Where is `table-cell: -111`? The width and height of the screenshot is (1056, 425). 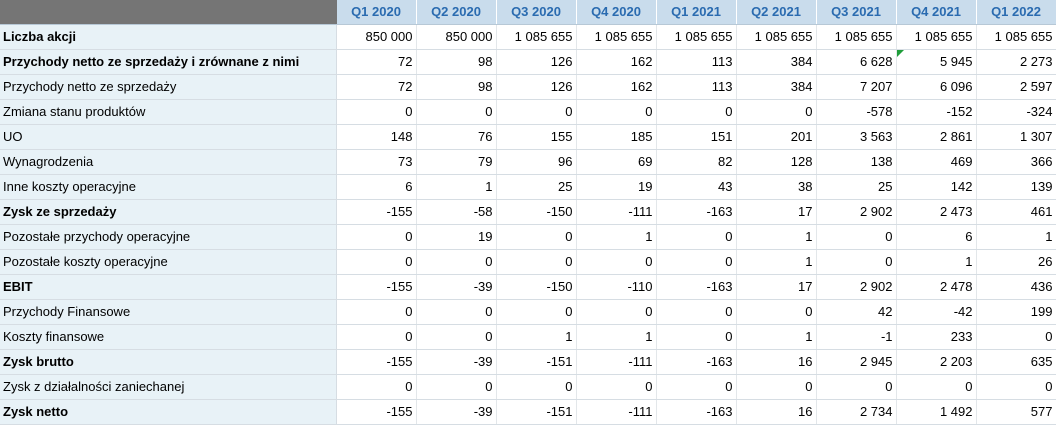 table-cell: -111 is located at coordinates (616, 212).